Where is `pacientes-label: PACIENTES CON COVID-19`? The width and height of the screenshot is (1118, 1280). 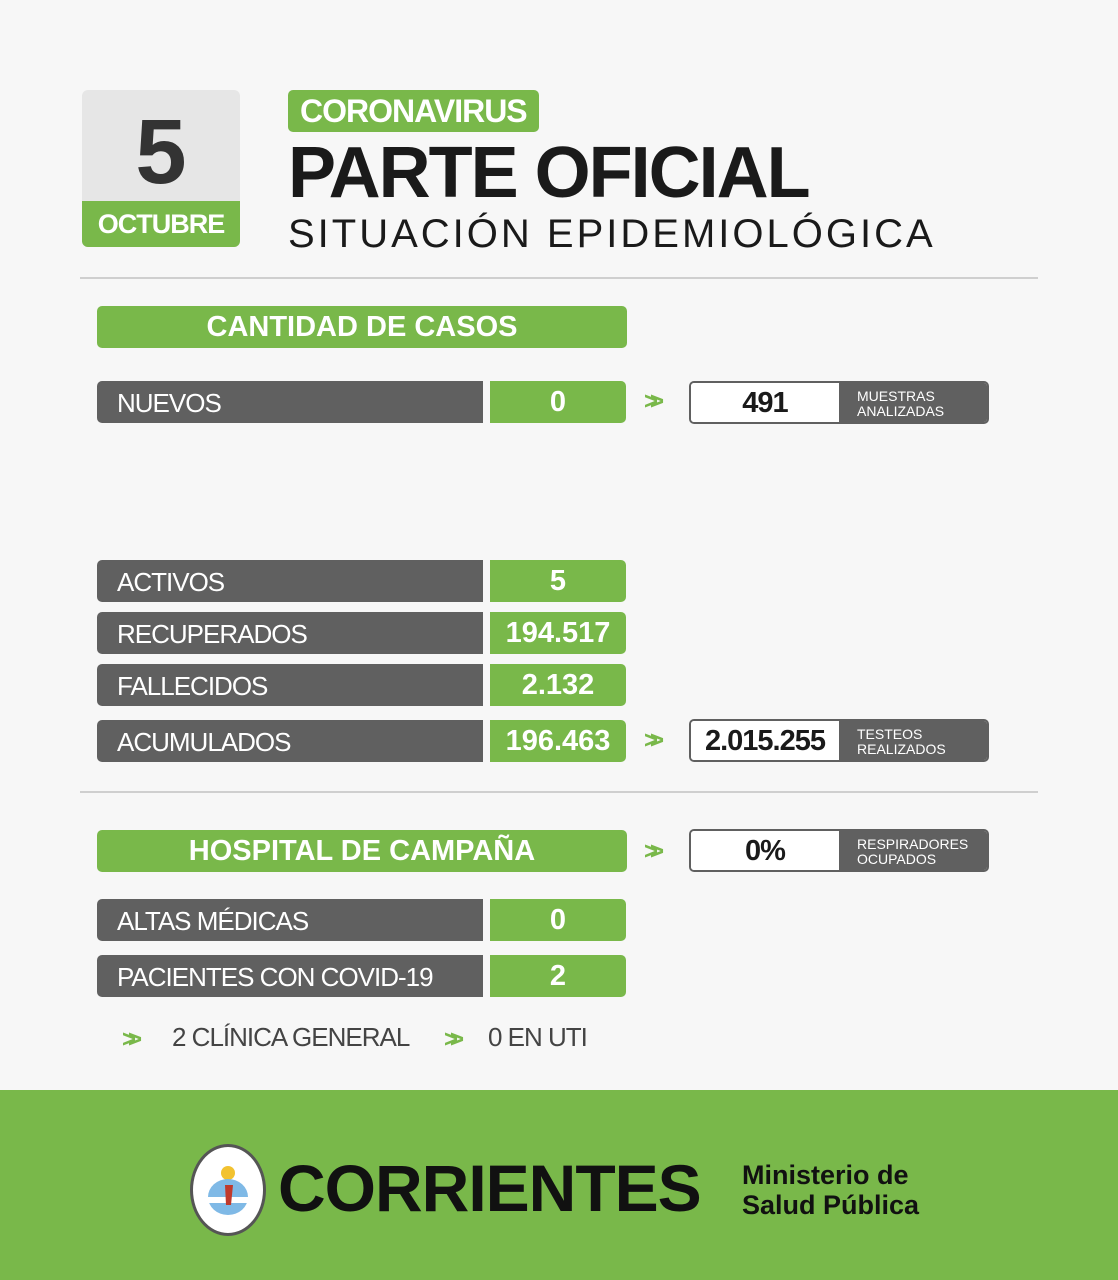 pacientes-label: PACIENTES CON COVID-19 is located at coordinates (290, 976).